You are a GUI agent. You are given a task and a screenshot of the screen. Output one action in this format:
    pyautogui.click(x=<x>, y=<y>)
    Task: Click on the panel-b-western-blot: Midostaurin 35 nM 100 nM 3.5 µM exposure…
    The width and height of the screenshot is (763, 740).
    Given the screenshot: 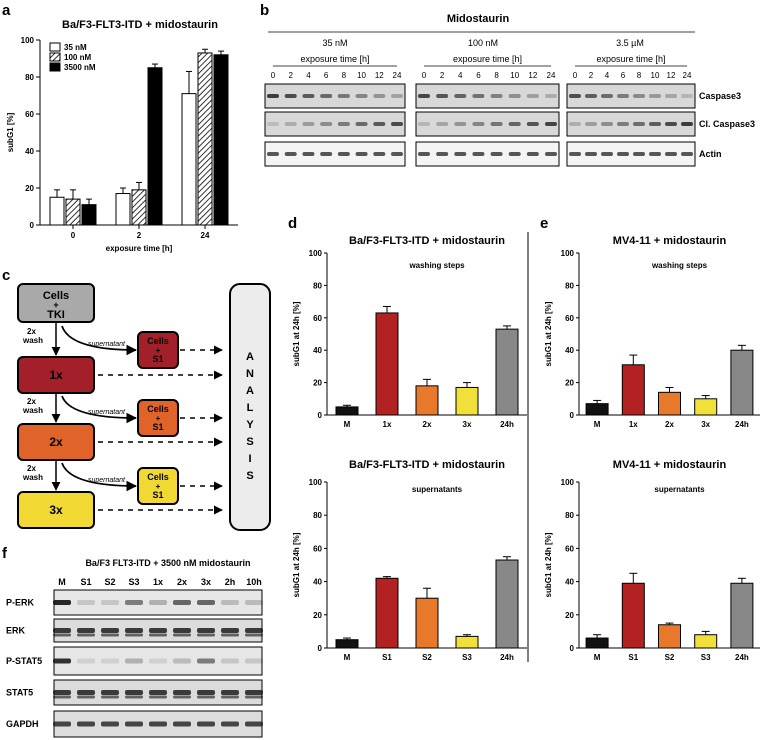 What is the action you would take?
    pyautogui.click(x=509, y=90)
    